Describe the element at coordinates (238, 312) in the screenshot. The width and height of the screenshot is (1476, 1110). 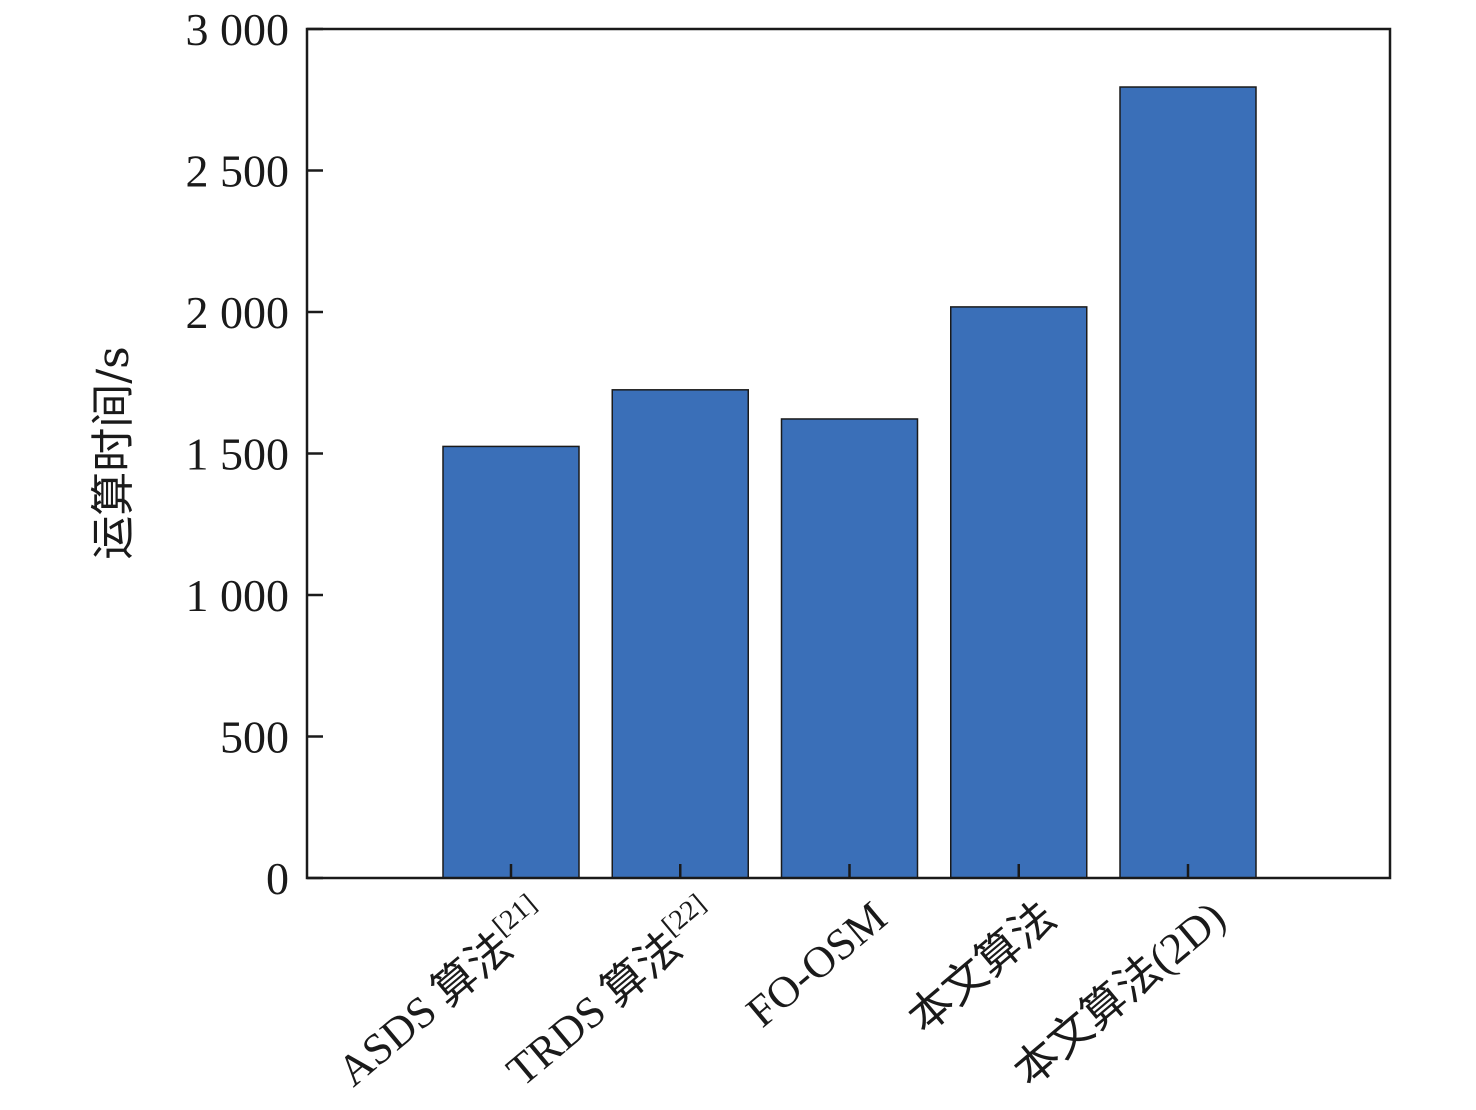
I see `y-tick-label: 2 000` at that location.